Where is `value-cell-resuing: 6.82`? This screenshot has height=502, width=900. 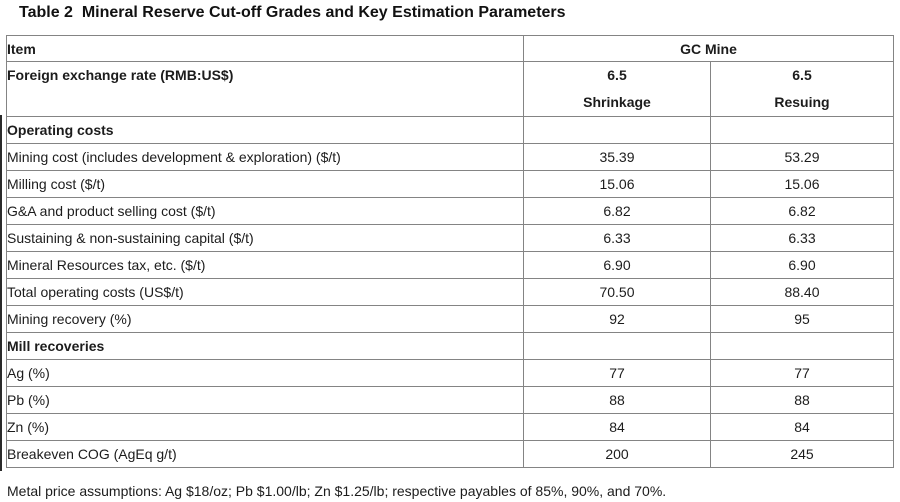 value-cell-resuing: 6.82 is located at coordinates (802, 211).